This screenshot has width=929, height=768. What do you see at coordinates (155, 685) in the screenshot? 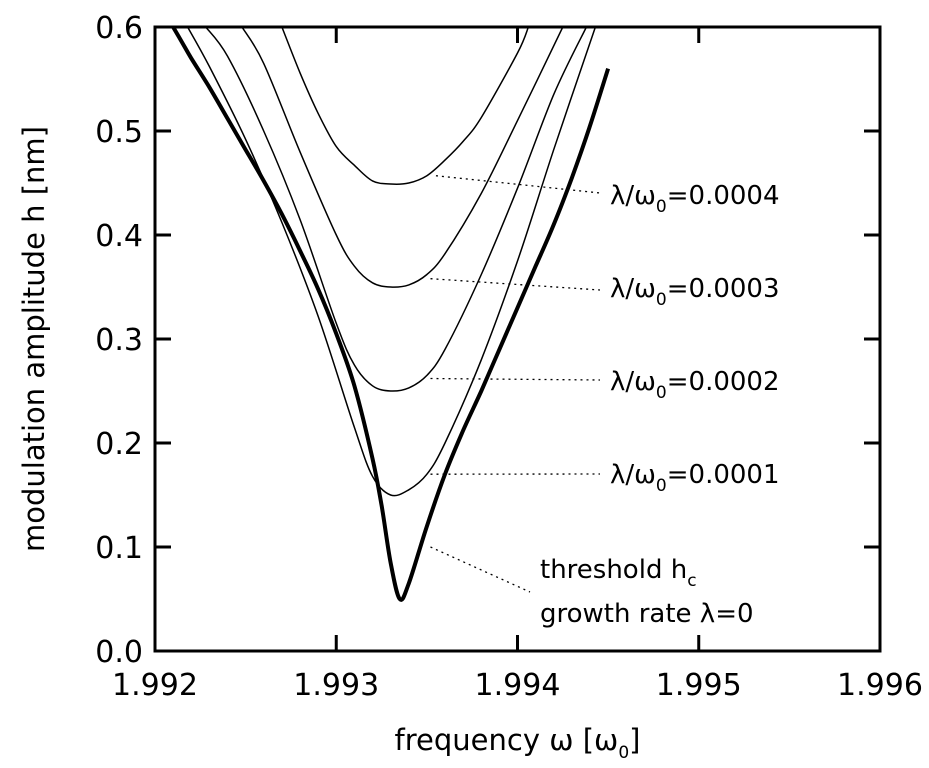
I see `x-tick-label: 1.992` at bounding box center [155, 685].